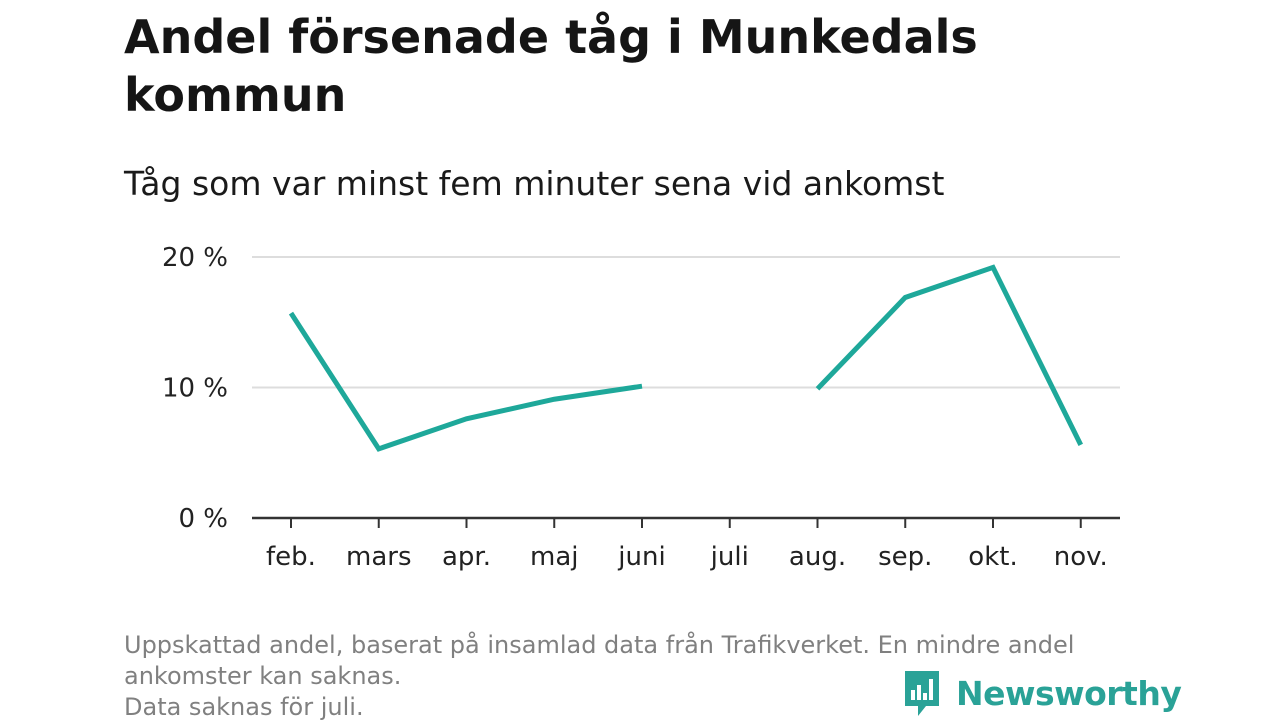 This screenshot has height=723, width=1280. Describe the element at coordinates (817, 557) in the screenshot. I see `x-tick-label: aug.` at that location.